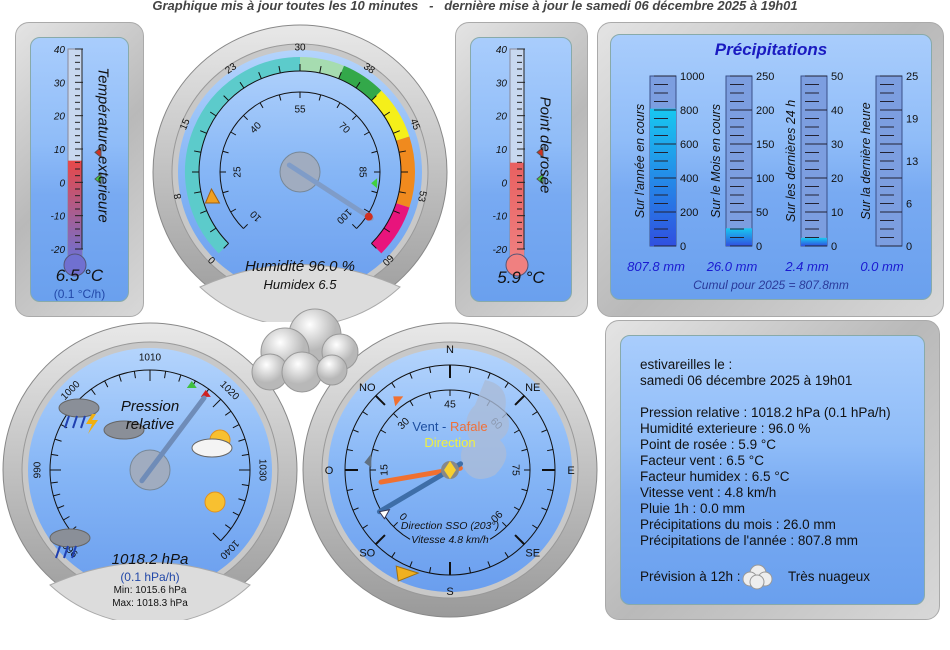  I want to click on cardinal-label: SE, so click(532, 554).